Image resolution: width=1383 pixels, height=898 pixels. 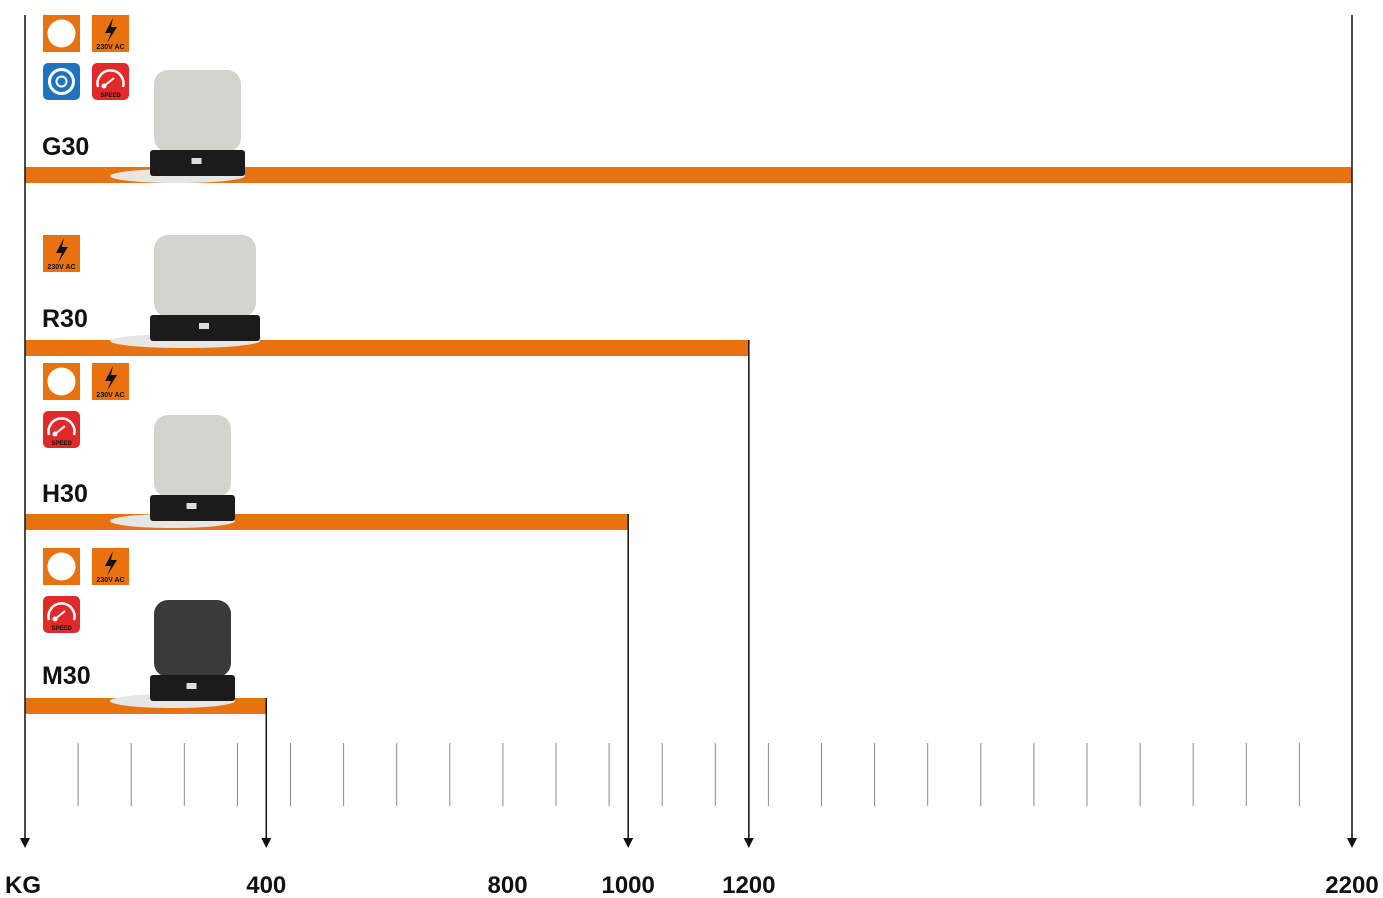 What do you see at coordinates (65, 494) in the screenshot?
I see `product-label: H30` at bounding box center [65, 494].